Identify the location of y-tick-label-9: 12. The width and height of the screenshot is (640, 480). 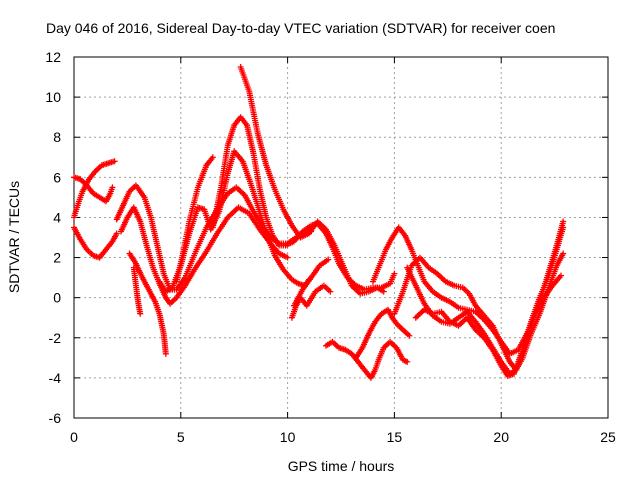
(53, 57).